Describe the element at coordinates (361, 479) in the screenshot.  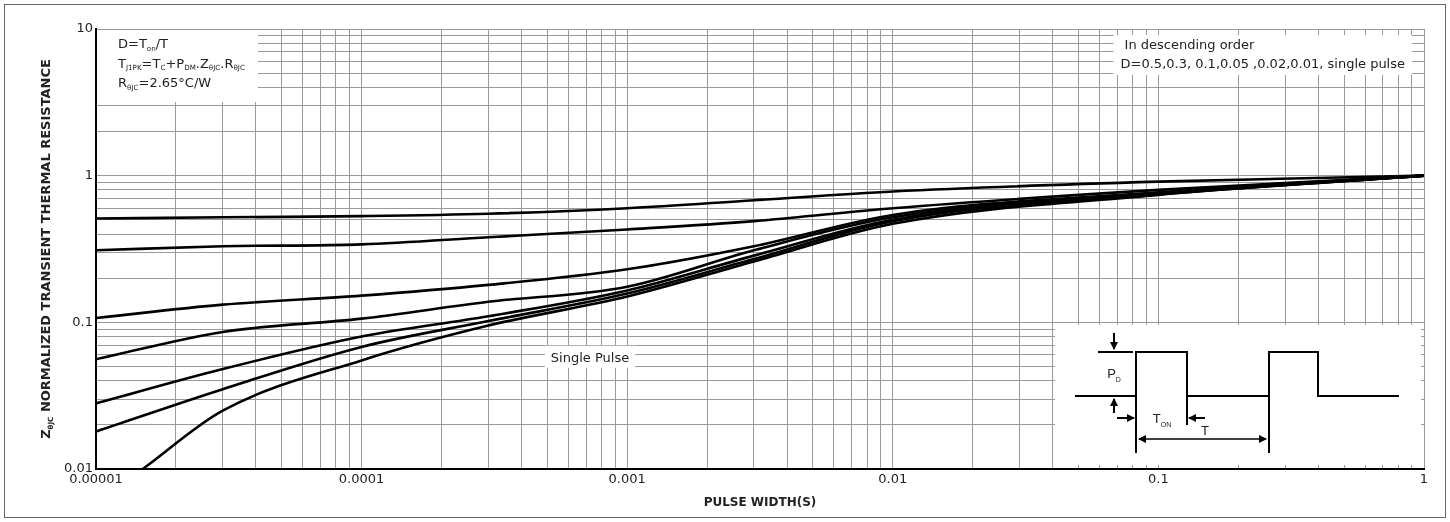
I see `x-tick-label: 0.0001` at that location.